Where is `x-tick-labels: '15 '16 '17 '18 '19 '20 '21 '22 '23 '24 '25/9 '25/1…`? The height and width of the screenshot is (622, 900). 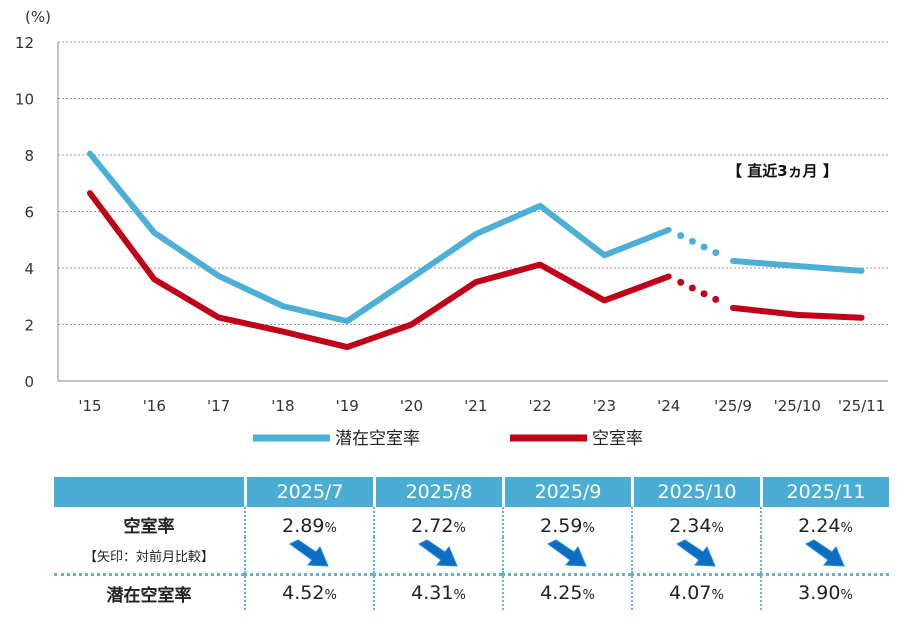
x-tick-labels: '15 '16 '17 '18 '19 '20 '21 '22 '23 '24 '25/9 '25/1… is located at coordinates (481, 406).